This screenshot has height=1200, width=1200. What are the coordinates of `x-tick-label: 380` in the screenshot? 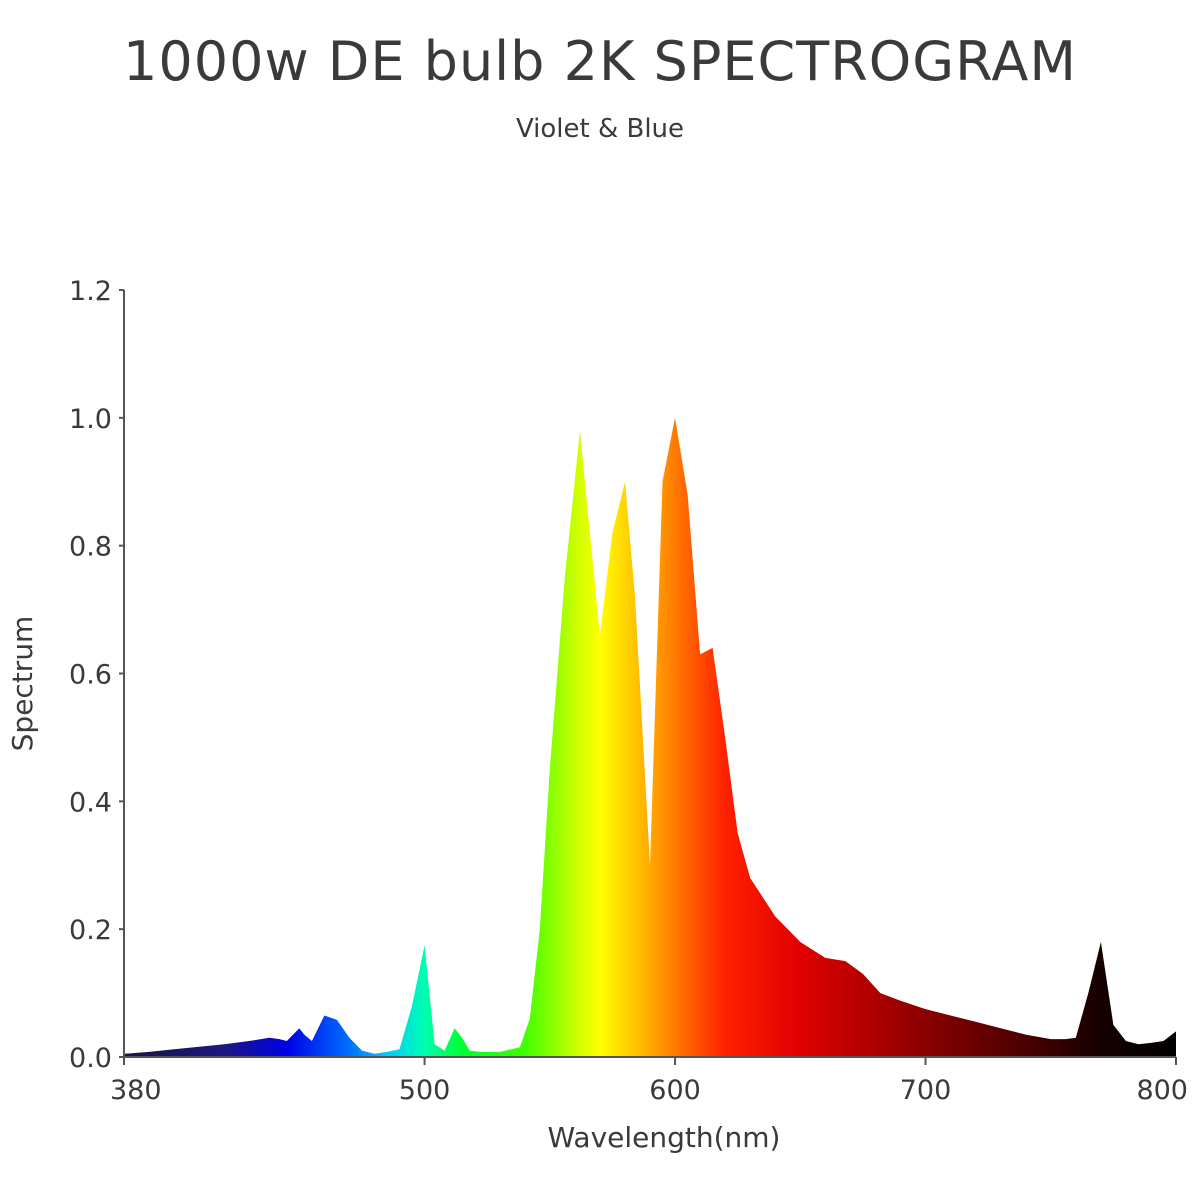 It's located at (136, 1090).